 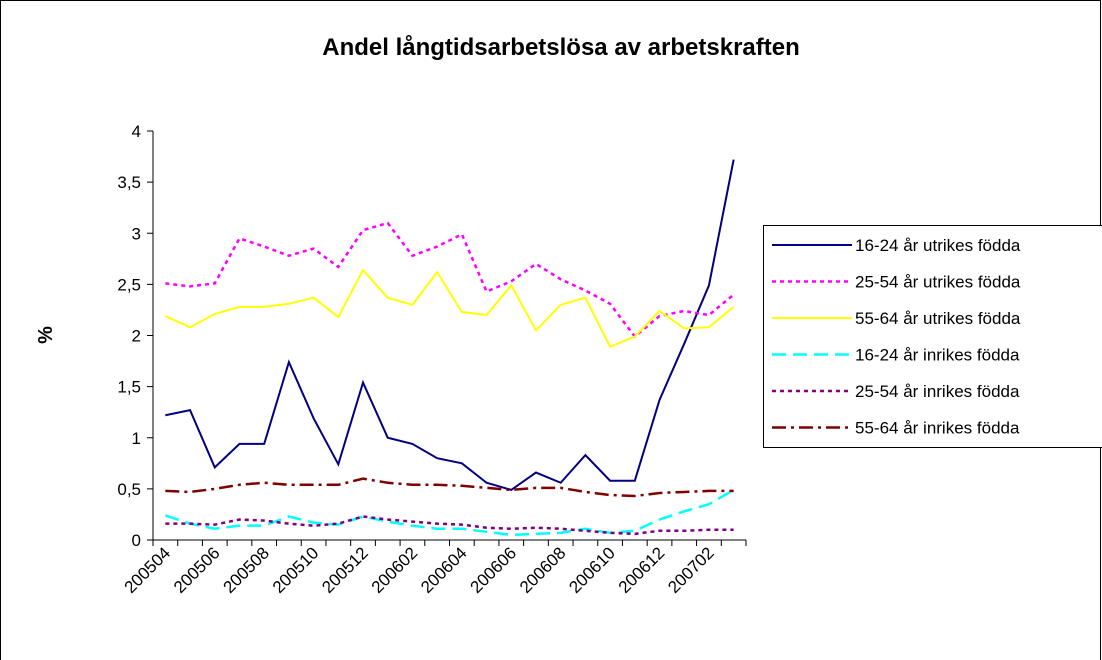 What do you see at coordinates (136, 438) in the screenshot?
I see `y-tick-label: 1` at bounding box center [136, 438].